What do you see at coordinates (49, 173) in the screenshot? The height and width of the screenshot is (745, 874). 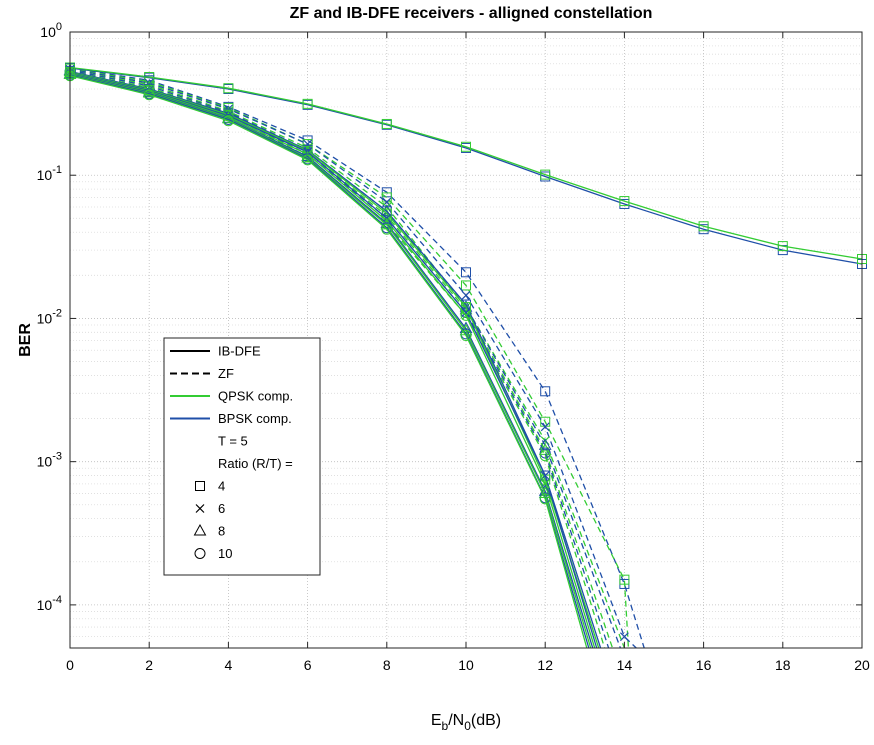 I see `y-tick-label: 10⁻¹` at bounding box center [49, 173].